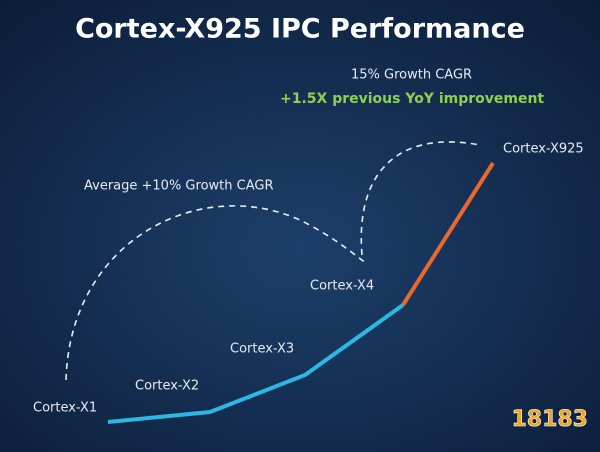  Describe the element at coordinates (412, 99) in the screenshot. I see `annotation: +1.5X previous YoY improvement` at that location.